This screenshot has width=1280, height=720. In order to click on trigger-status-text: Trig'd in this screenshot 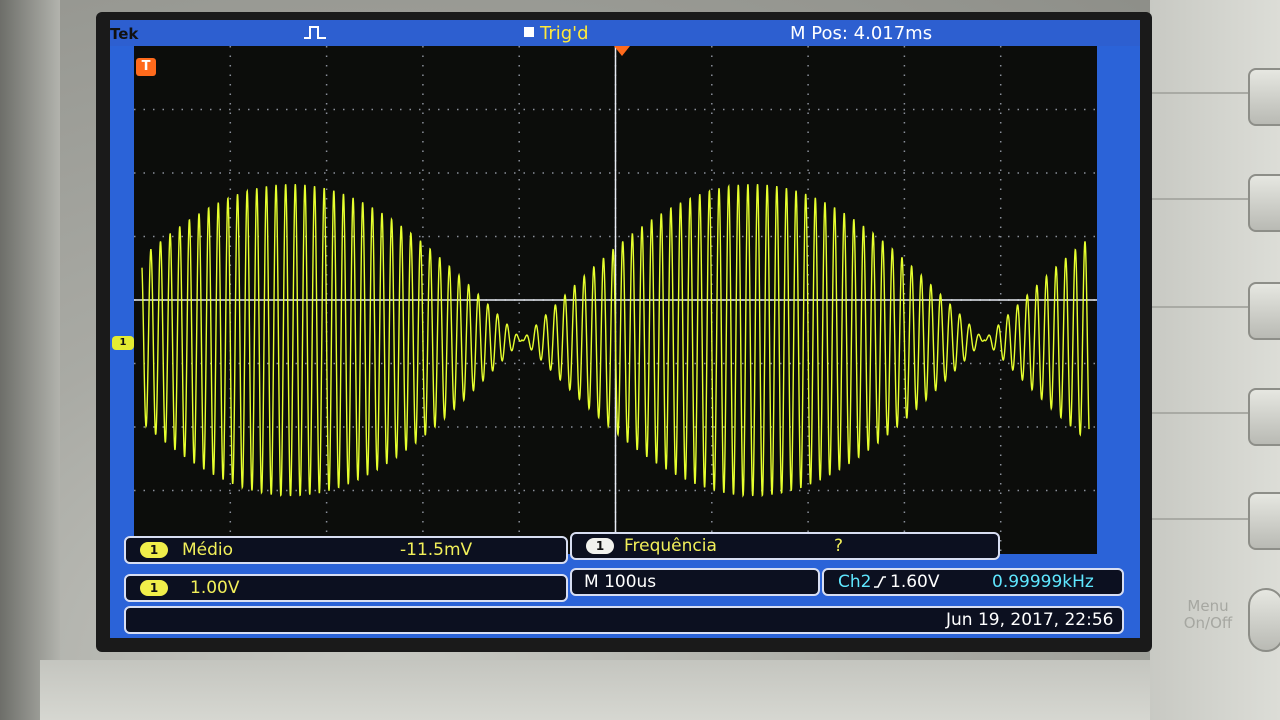, I will do `click(564, 33)`.